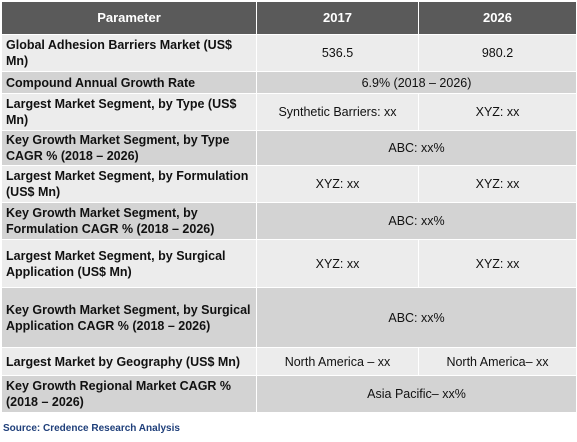 Image resolution: width=577 pixels, height=442 pixels. What do you see at coordinates (337, 361) in the screenshot?
I see `value-2017: North America – xx` at bounding box center [337, 361].